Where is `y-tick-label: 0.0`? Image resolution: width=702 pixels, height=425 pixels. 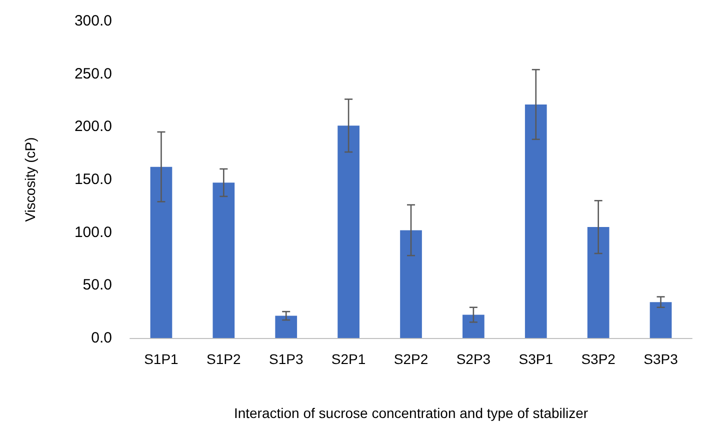 y-tick-label: 0.0 is located at coordinates (101, 338).